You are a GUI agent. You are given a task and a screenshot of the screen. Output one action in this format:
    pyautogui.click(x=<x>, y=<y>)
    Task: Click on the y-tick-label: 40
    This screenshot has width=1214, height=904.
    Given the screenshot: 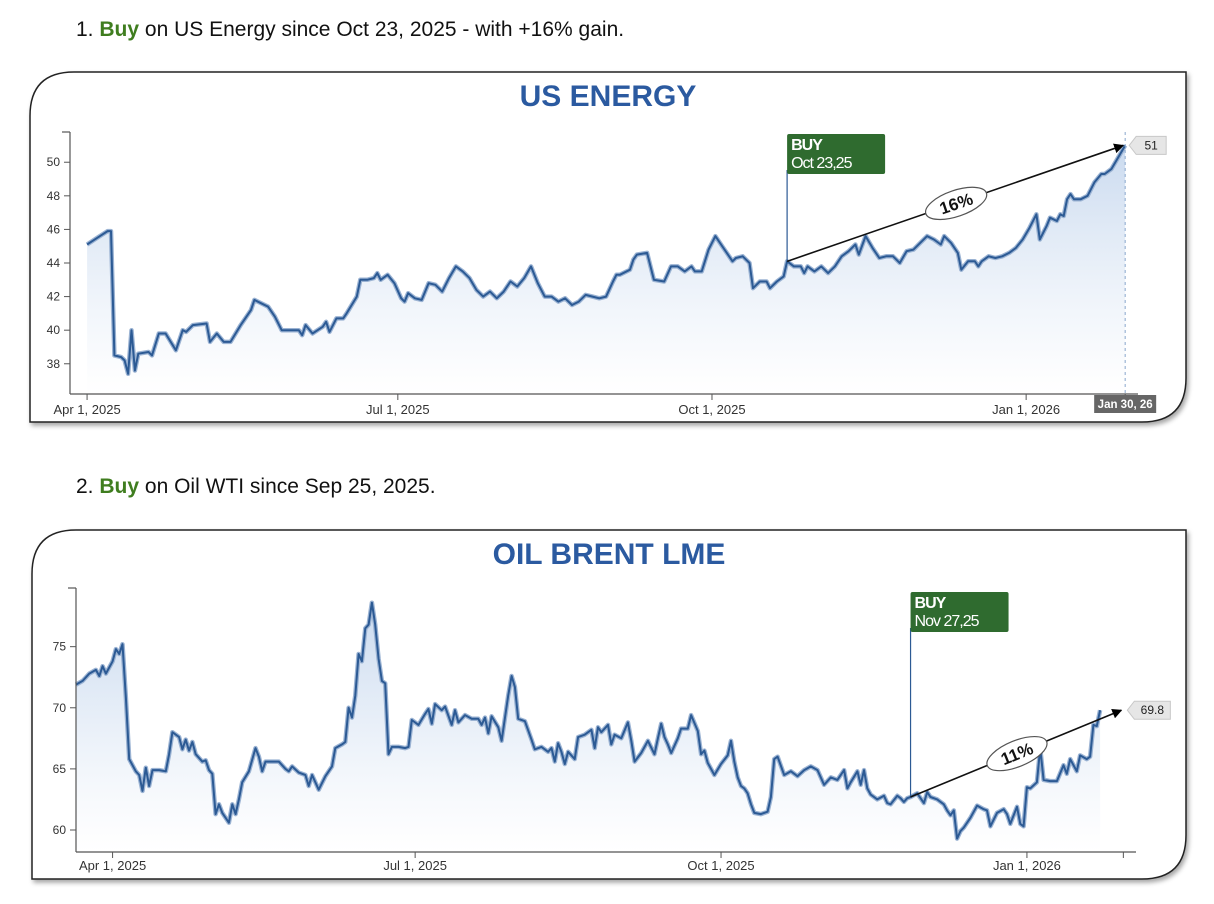 What is the action you would take?
    pyautogui.click(x=54, y=330)
    